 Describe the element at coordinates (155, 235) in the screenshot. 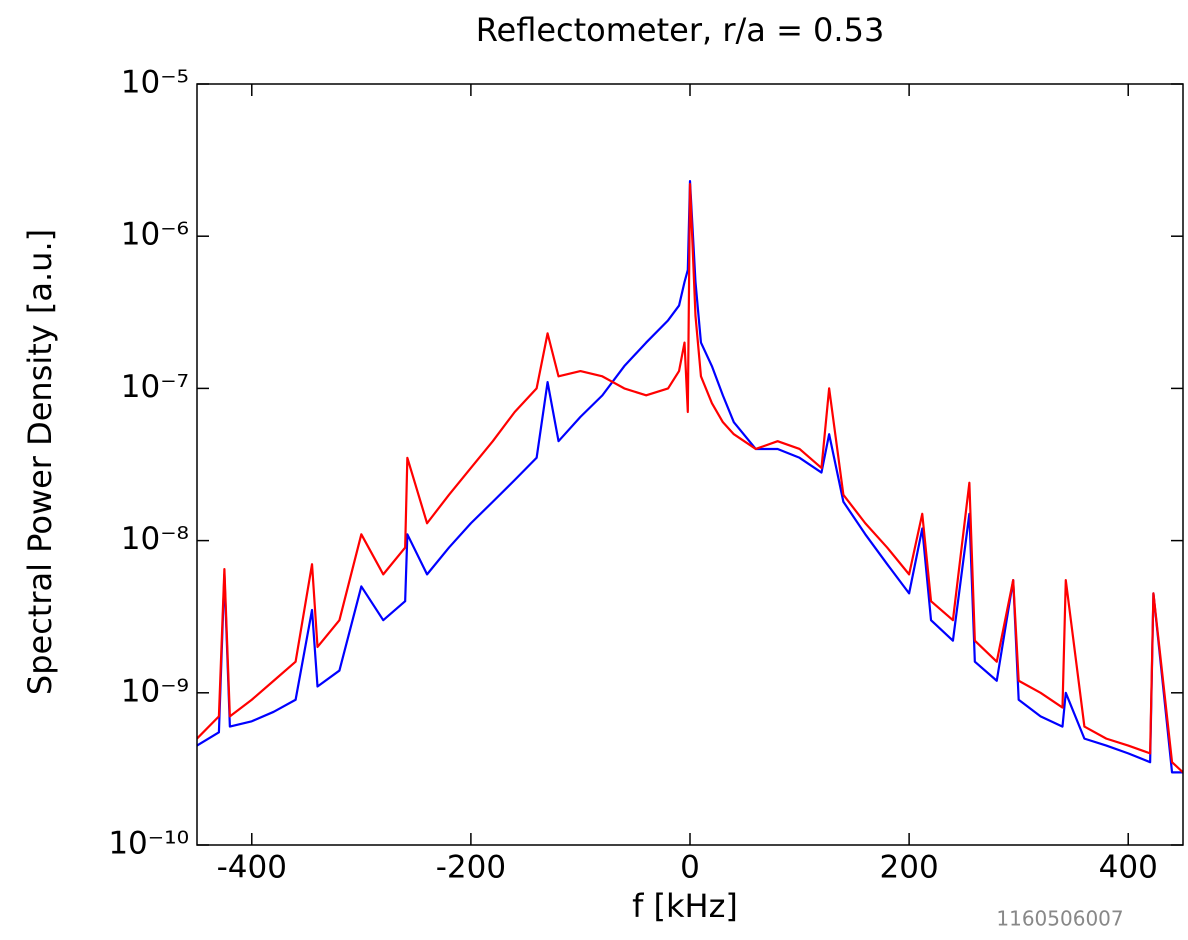

I see `y-tick-label: 10⁻⁶` at that location.